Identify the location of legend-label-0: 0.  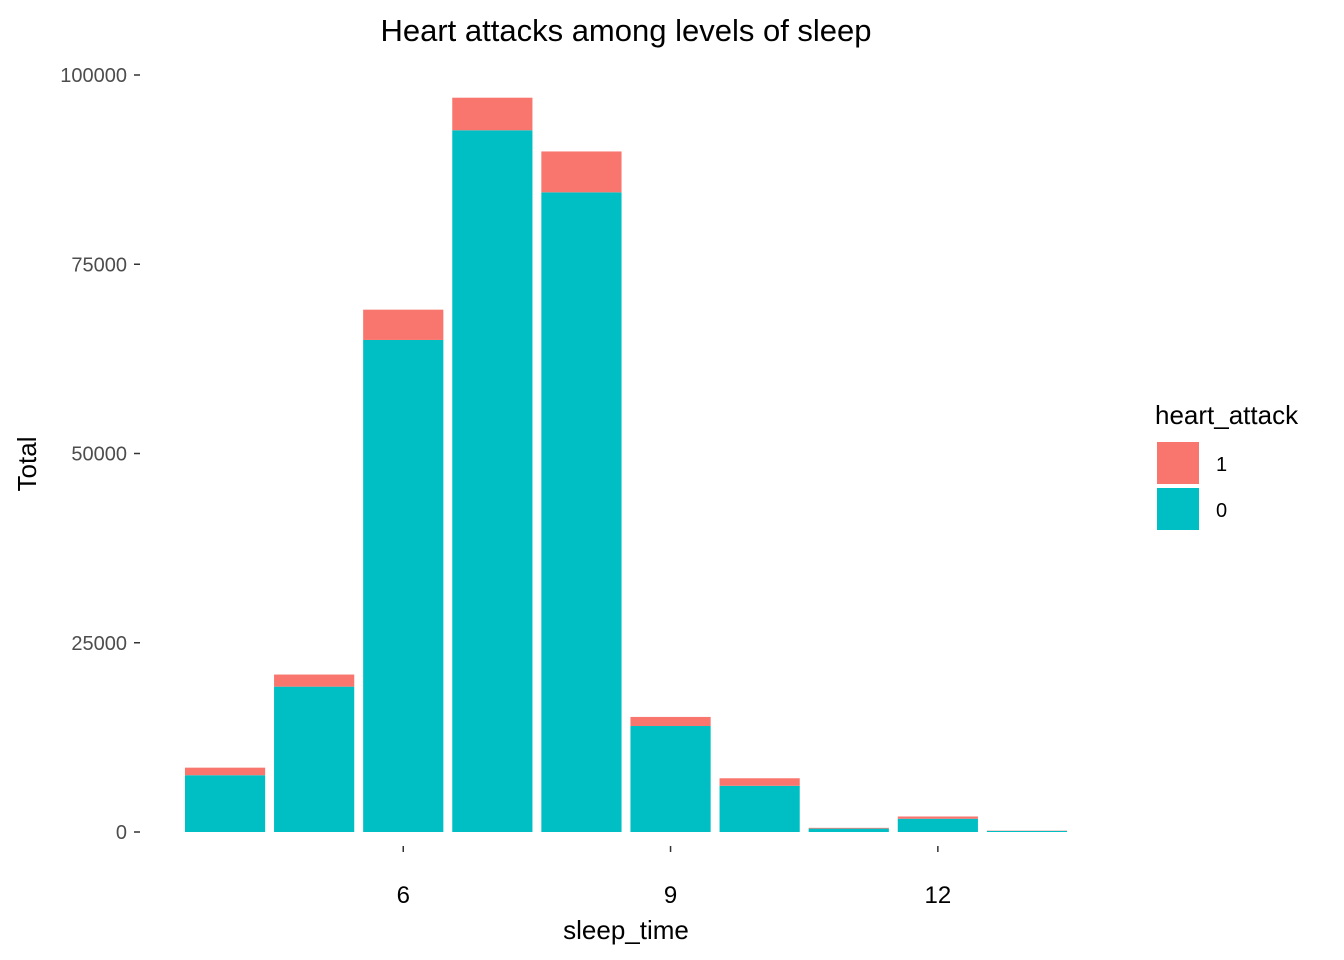
(1221, 511).